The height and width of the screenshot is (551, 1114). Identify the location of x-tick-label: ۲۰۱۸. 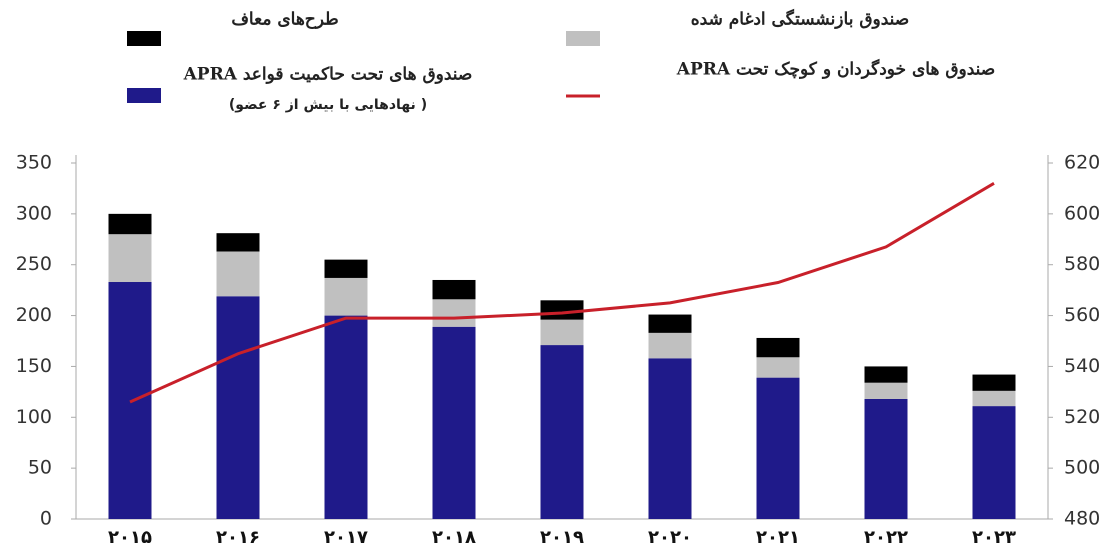
(454, 537).